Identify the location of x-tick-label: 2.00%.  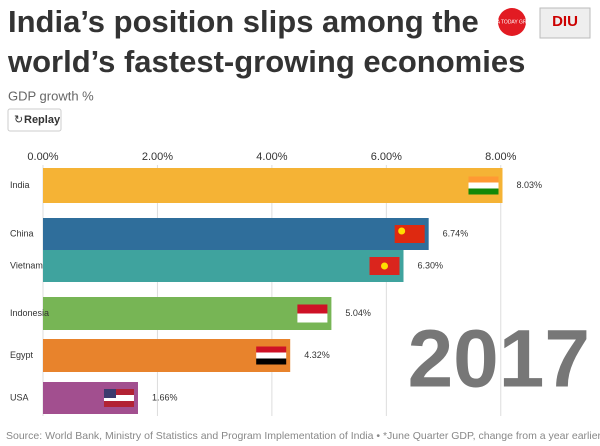
(157, 157).